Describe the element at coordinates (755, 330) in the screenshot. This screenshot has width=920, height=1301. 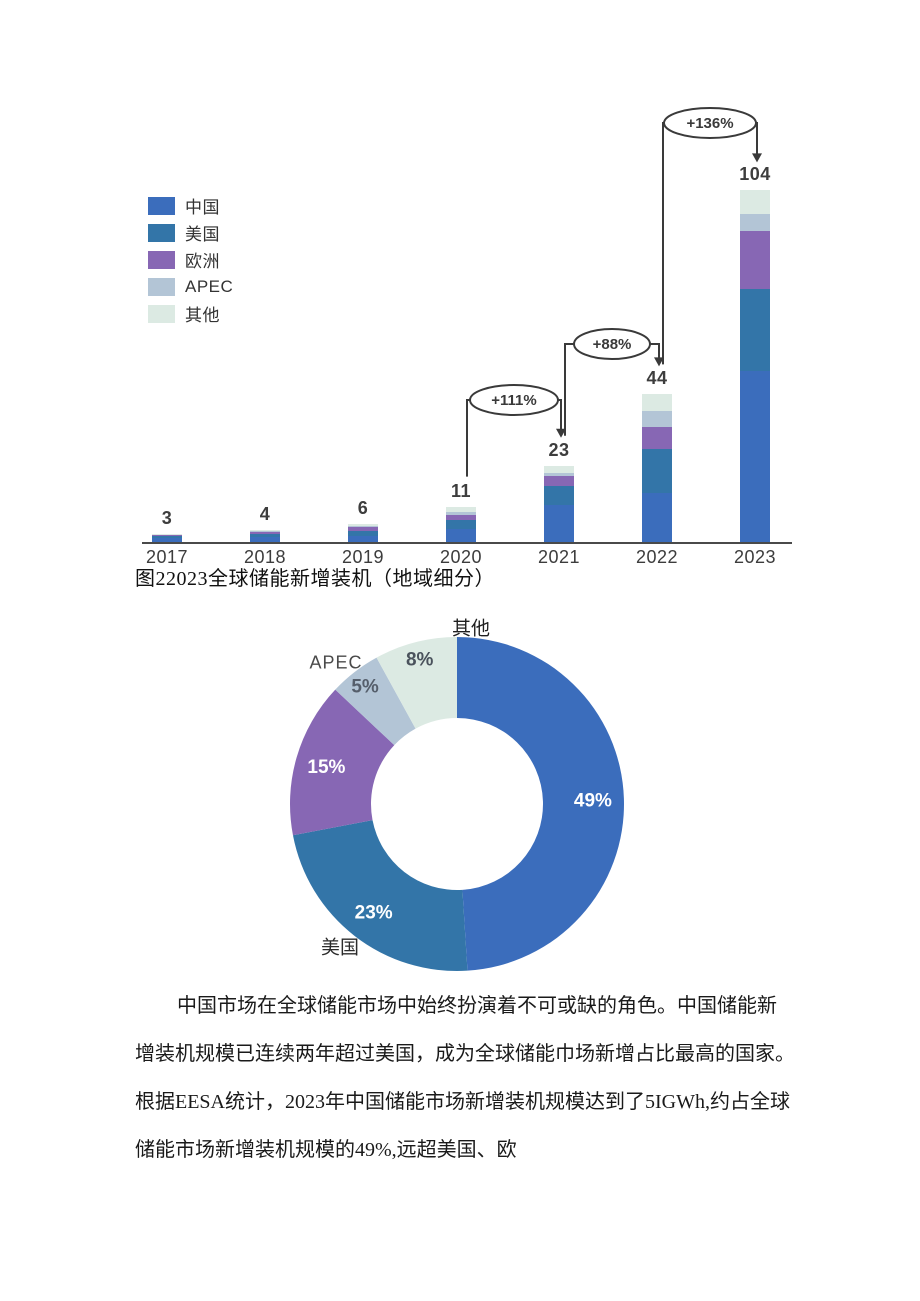
I see `bar-segment-2023-usa` at that location.